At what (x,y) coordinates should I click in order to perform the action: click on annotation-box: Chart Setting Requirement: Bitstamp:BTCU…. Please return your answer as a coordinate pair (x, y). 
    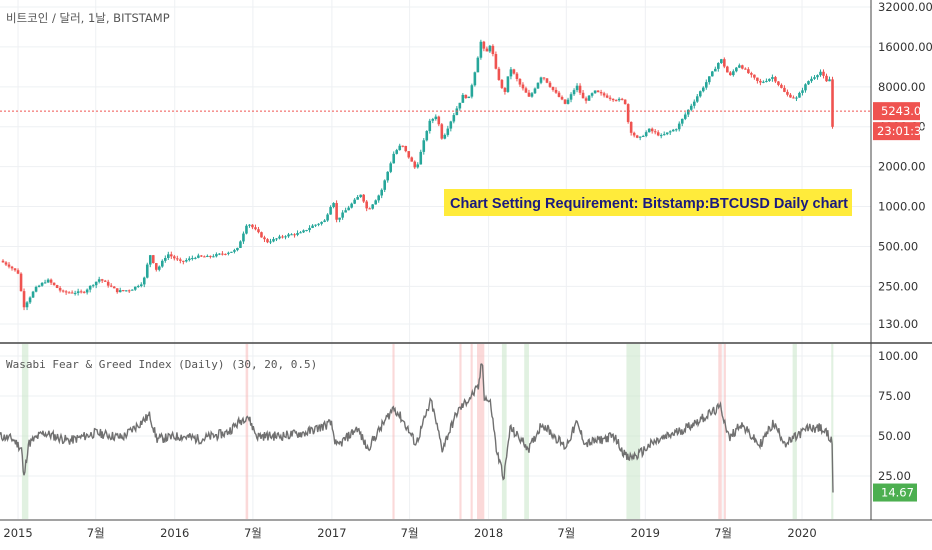
    Looking at the image, I should click on (648, 202).